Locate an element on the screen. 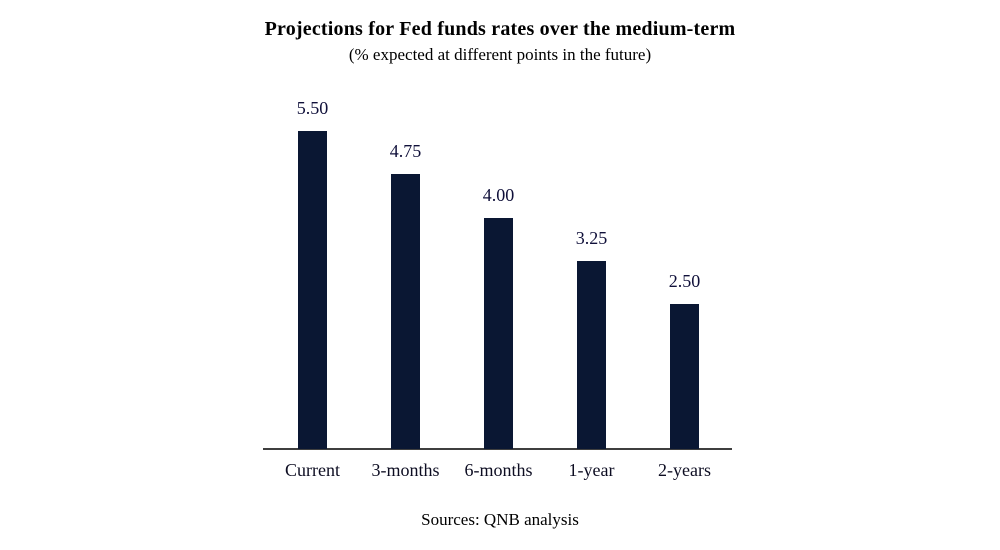 The width and height of the screenshot is (1000, 550). bar-value-label: 5.50 is located at coordinates (312, 108).